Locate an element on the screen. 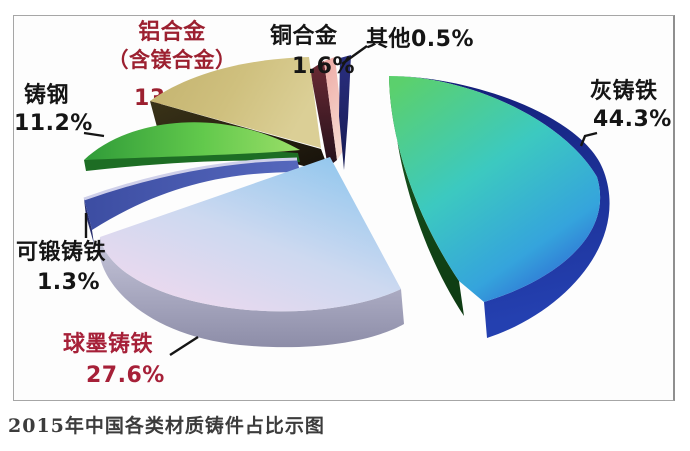 This screenshot has height=451, width=690. chart-caption: 2015年中国各类材质铸件占比示图 is located at coordinates (166, 426).